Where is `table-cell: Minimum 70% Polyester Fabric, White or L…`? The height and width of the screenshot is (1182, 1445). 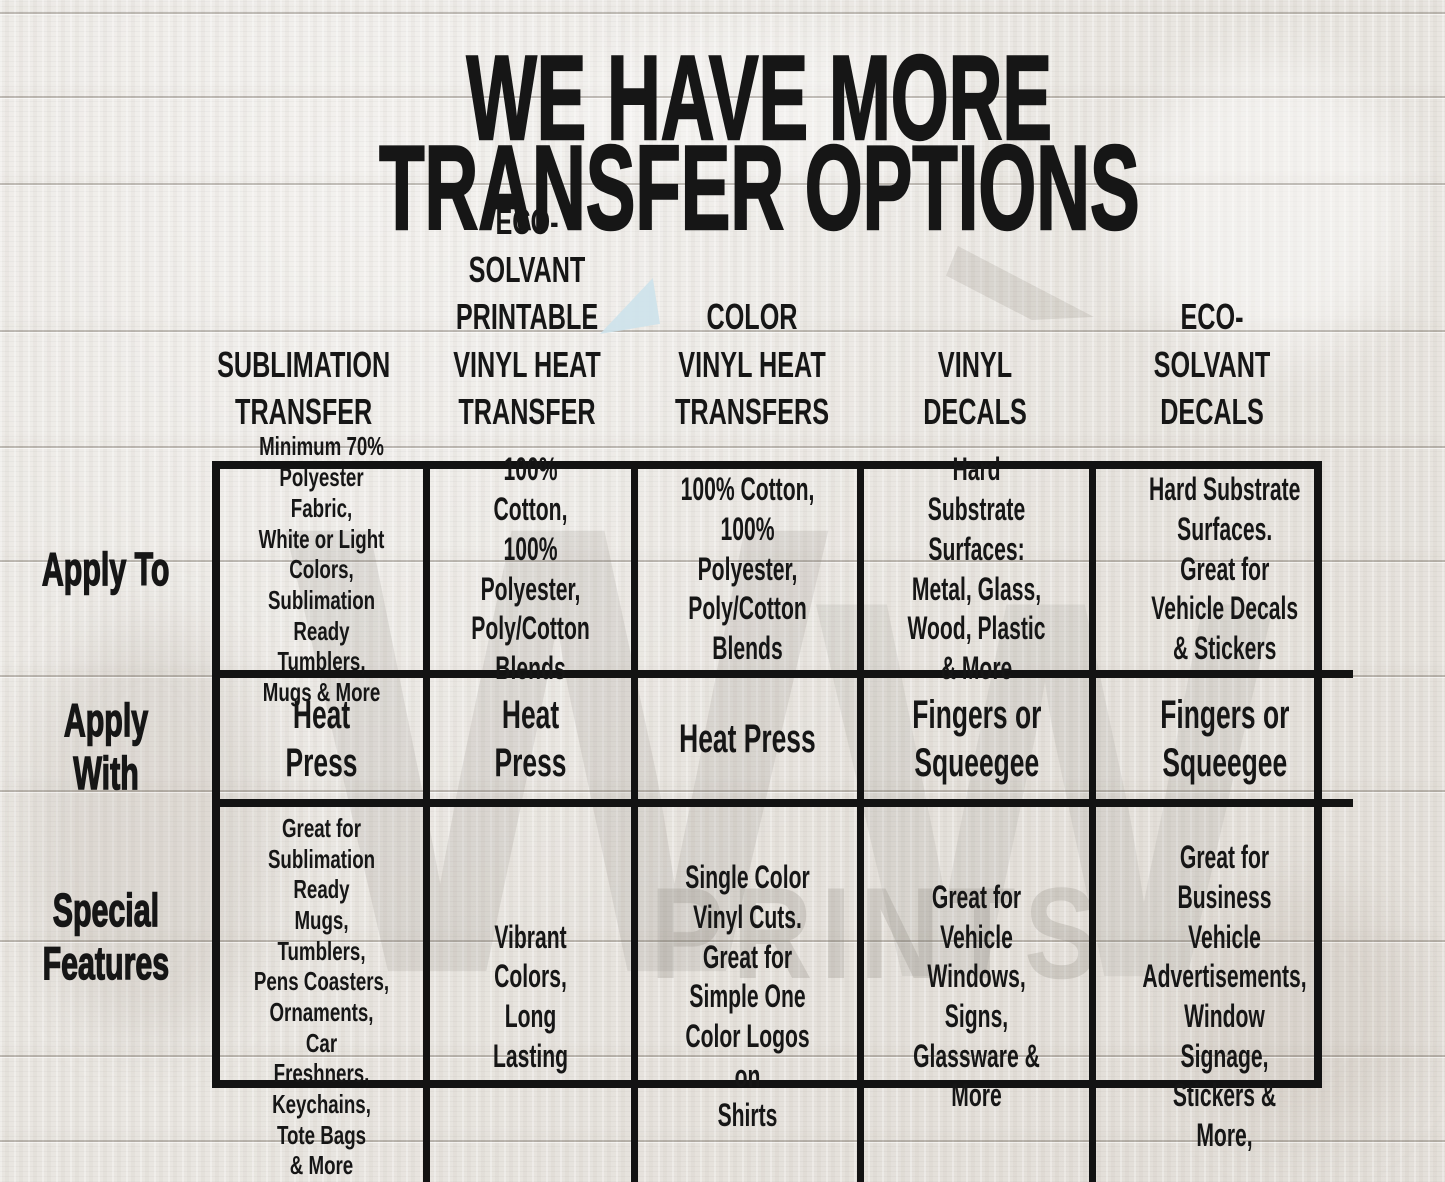 table-cell: Minimum 70% Polyester Fabric, White or L… is located at coordinates (325, 569).